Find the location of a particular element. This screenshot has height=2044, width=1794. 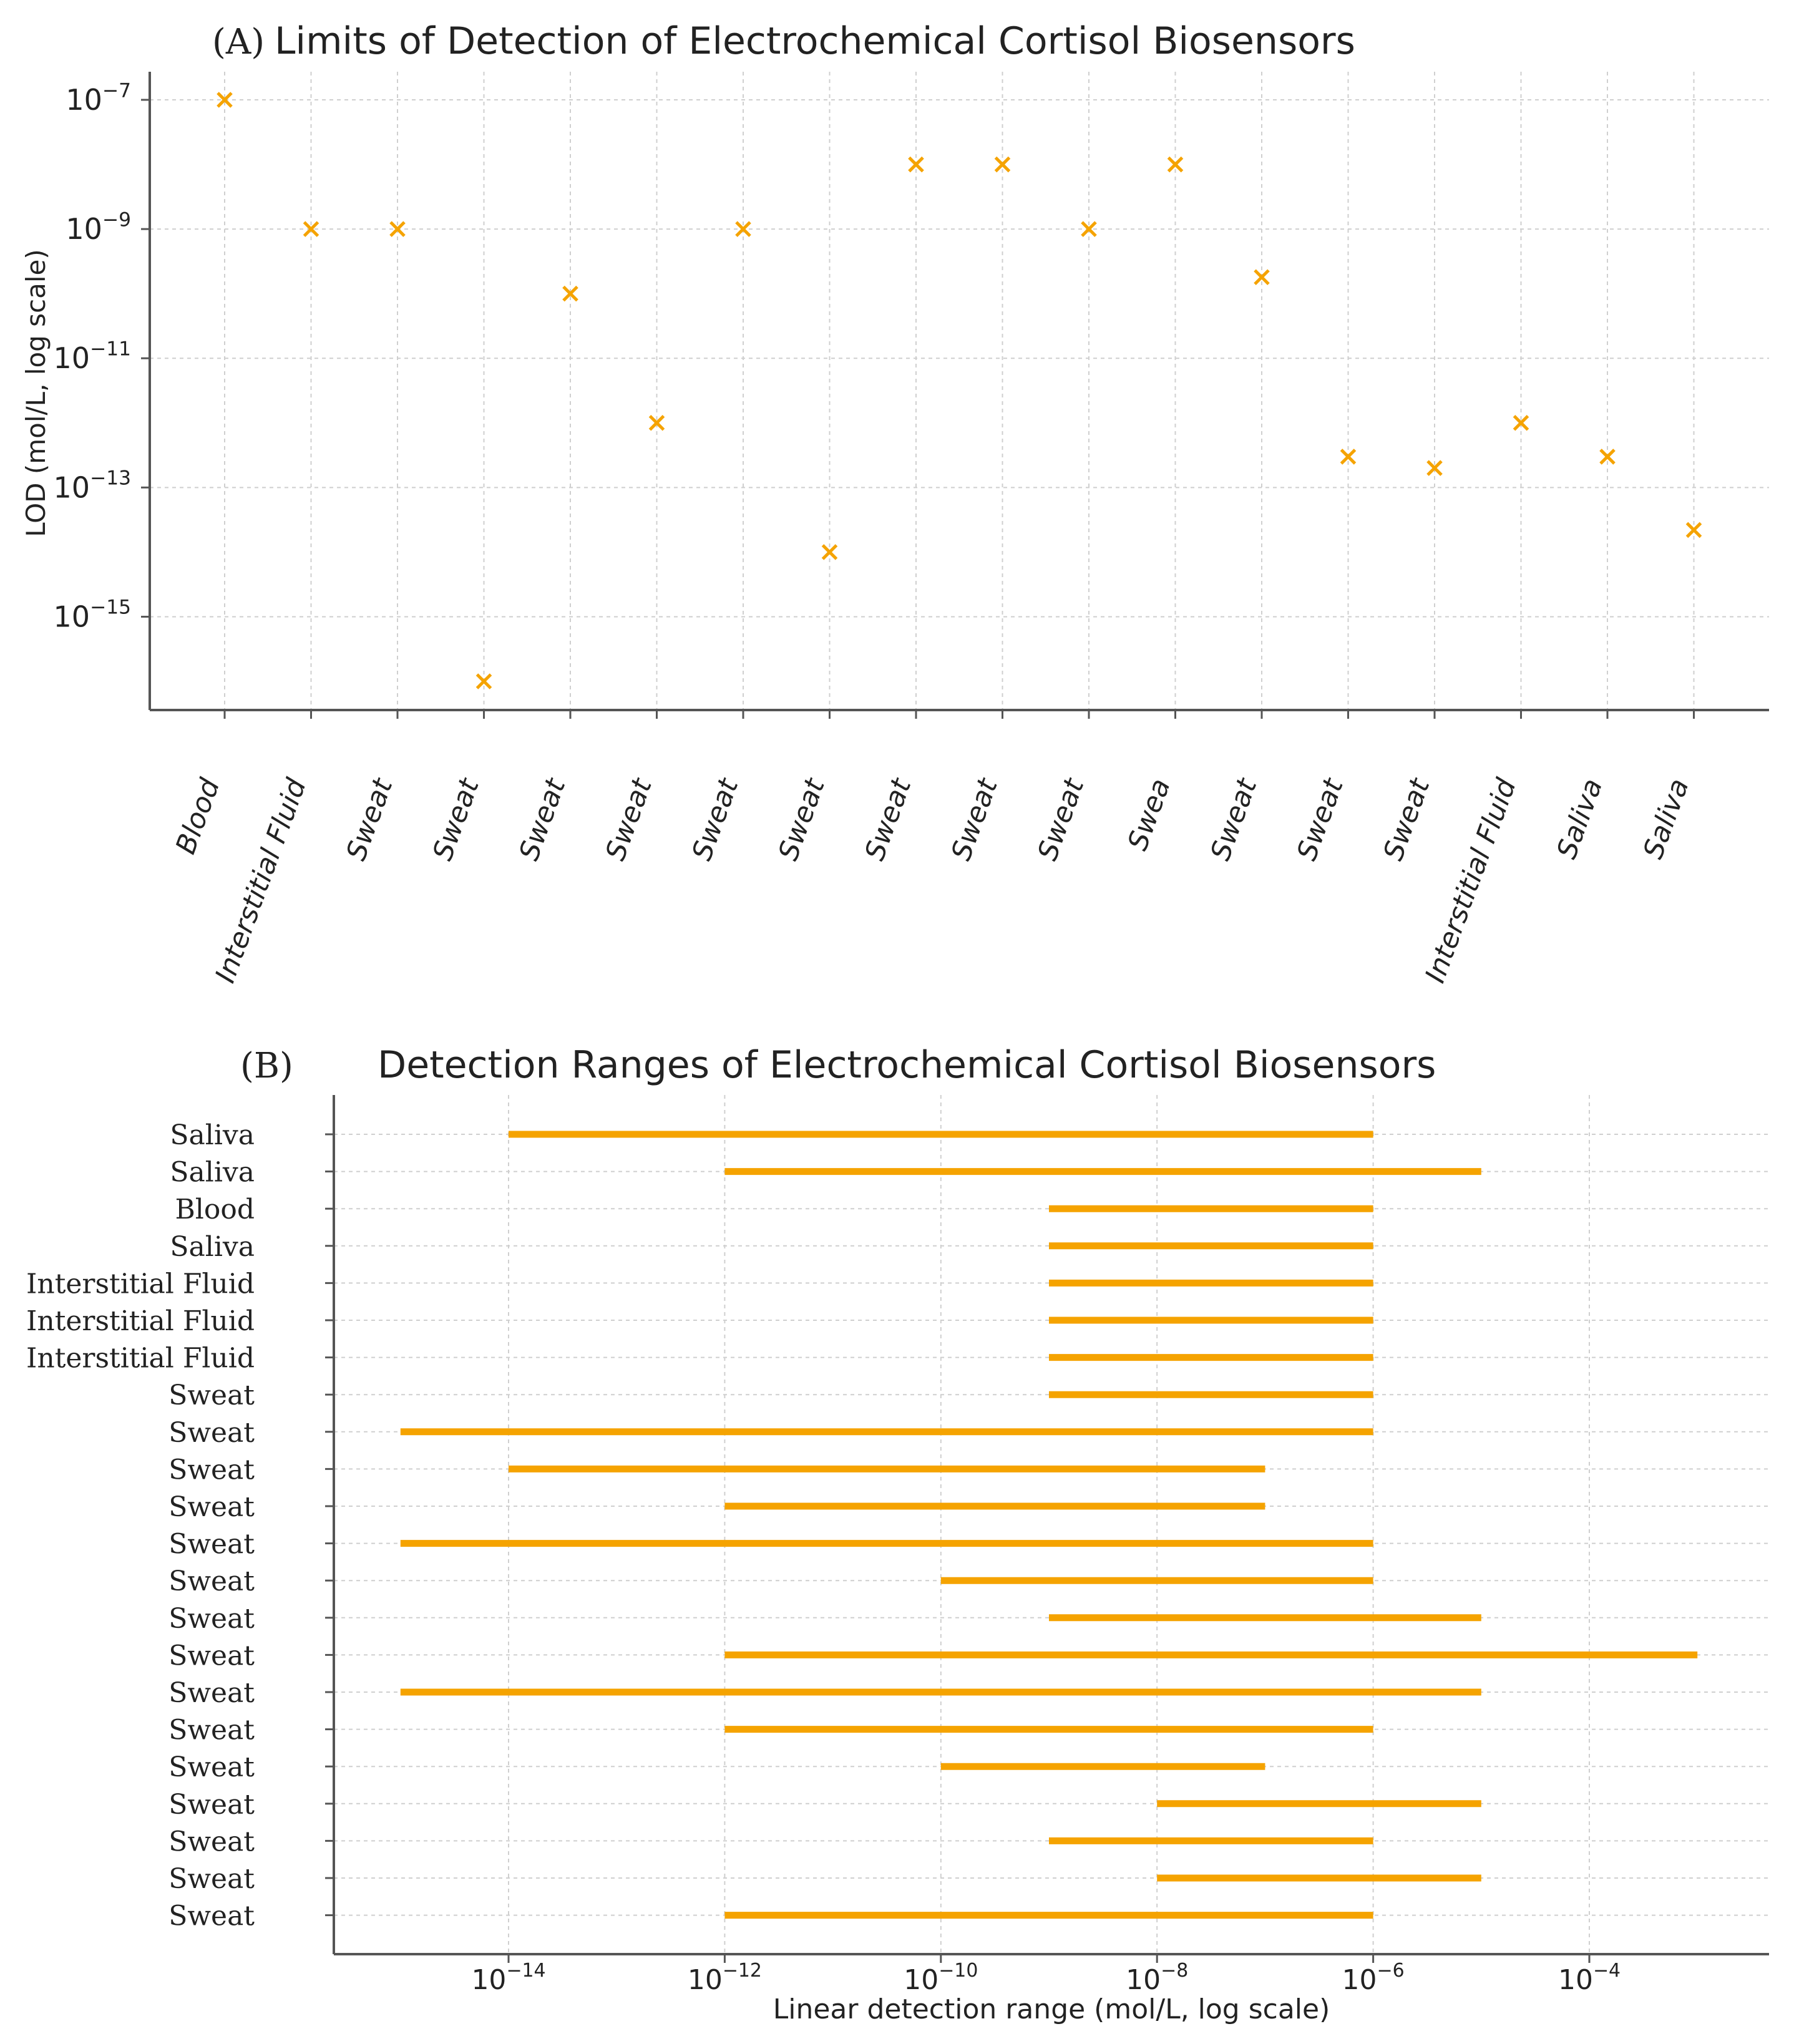

panel-b-x-tick-label: 10⁻⁸ is located at coordinates (1157, 1978).